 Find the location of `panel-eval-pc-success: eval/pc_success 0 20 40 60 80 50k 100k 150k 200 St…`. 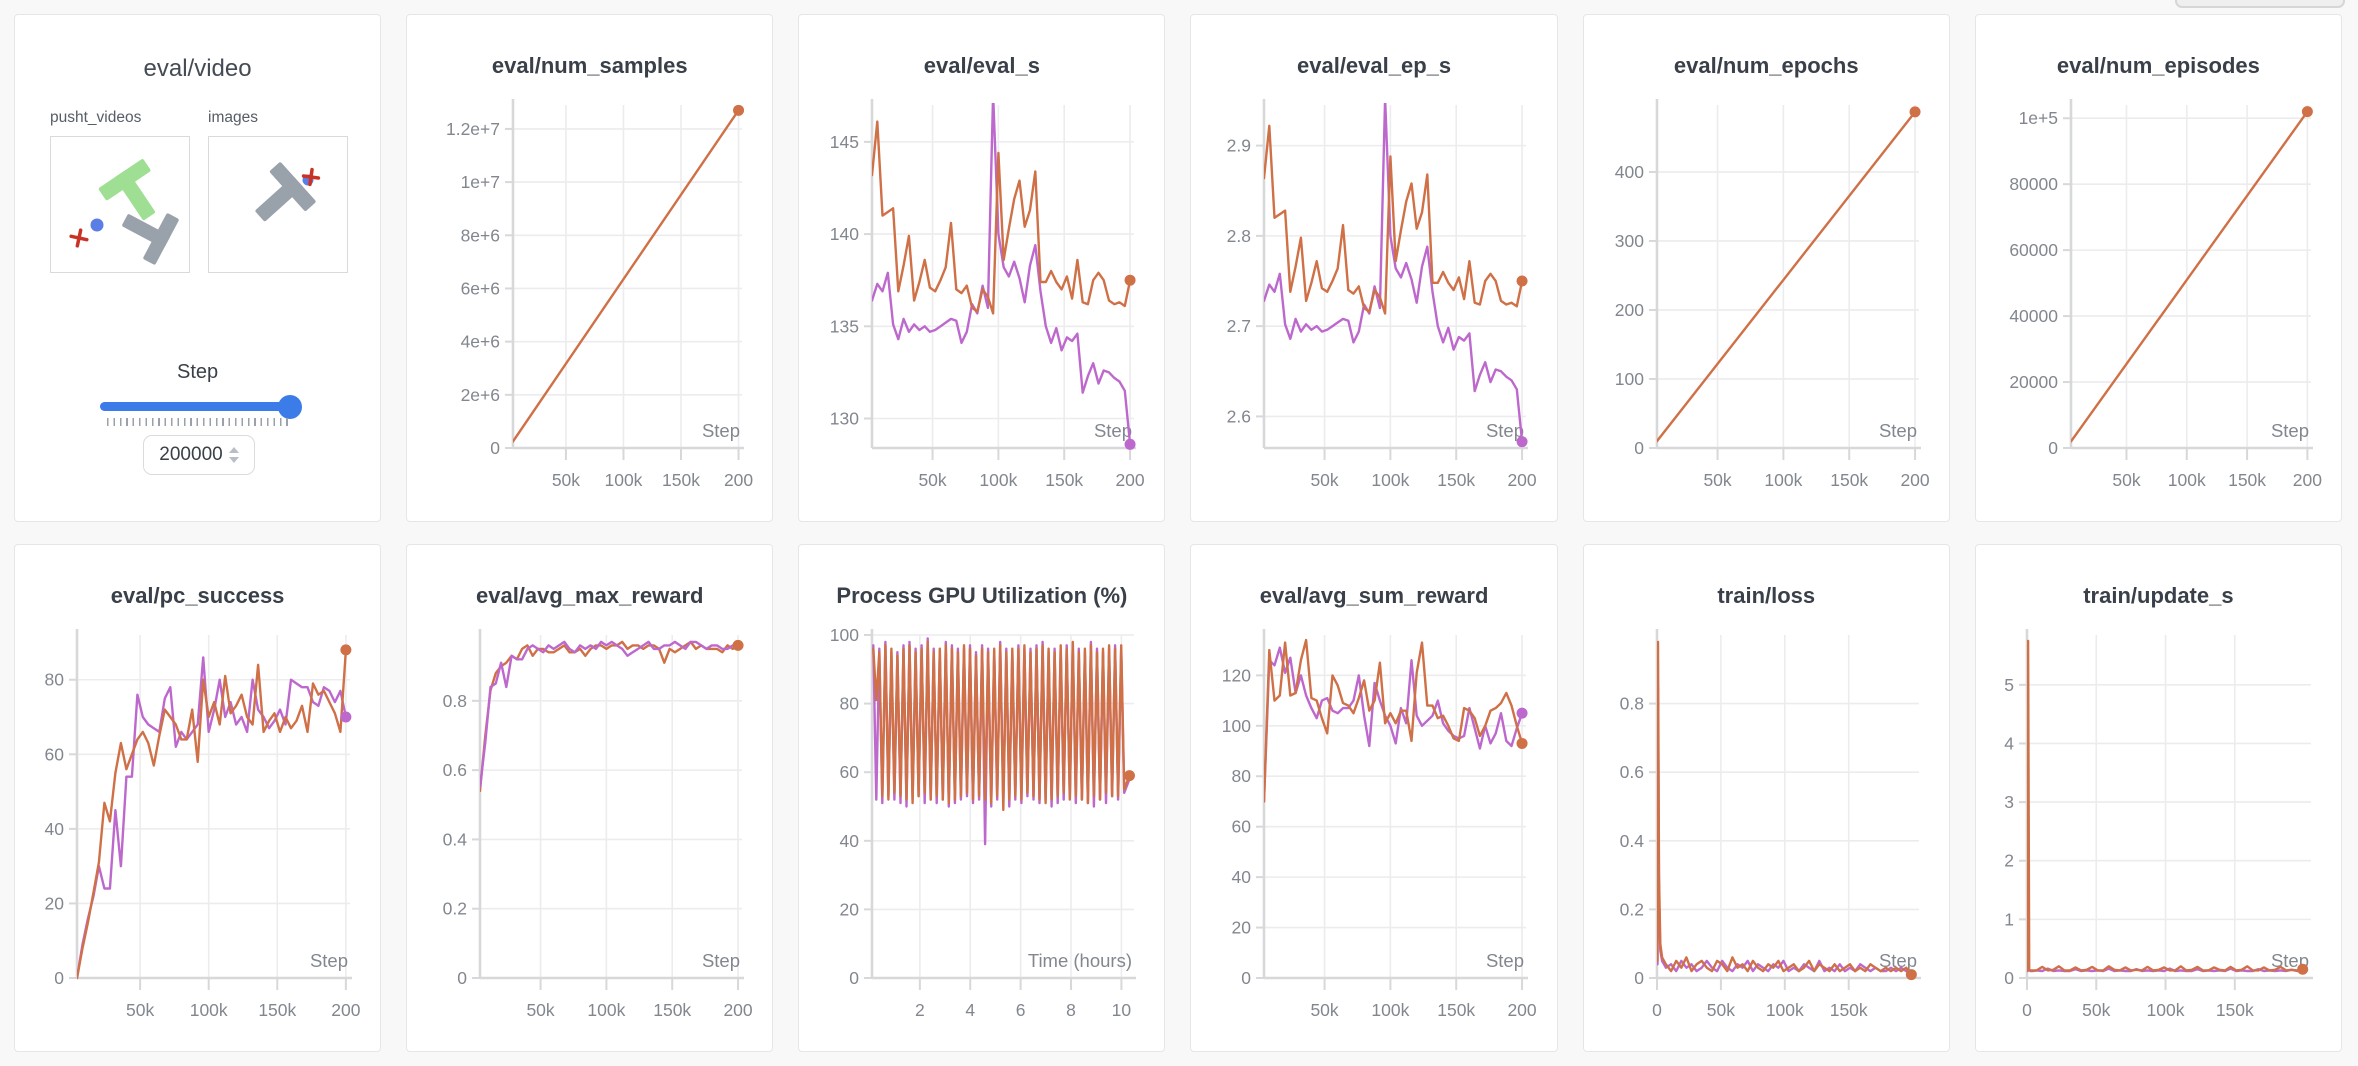

panel-eval-pc-success: eval/pc_success 0 20 40 60 80 50k 100k 150k 200 St… is located at coordinates (198, 798).